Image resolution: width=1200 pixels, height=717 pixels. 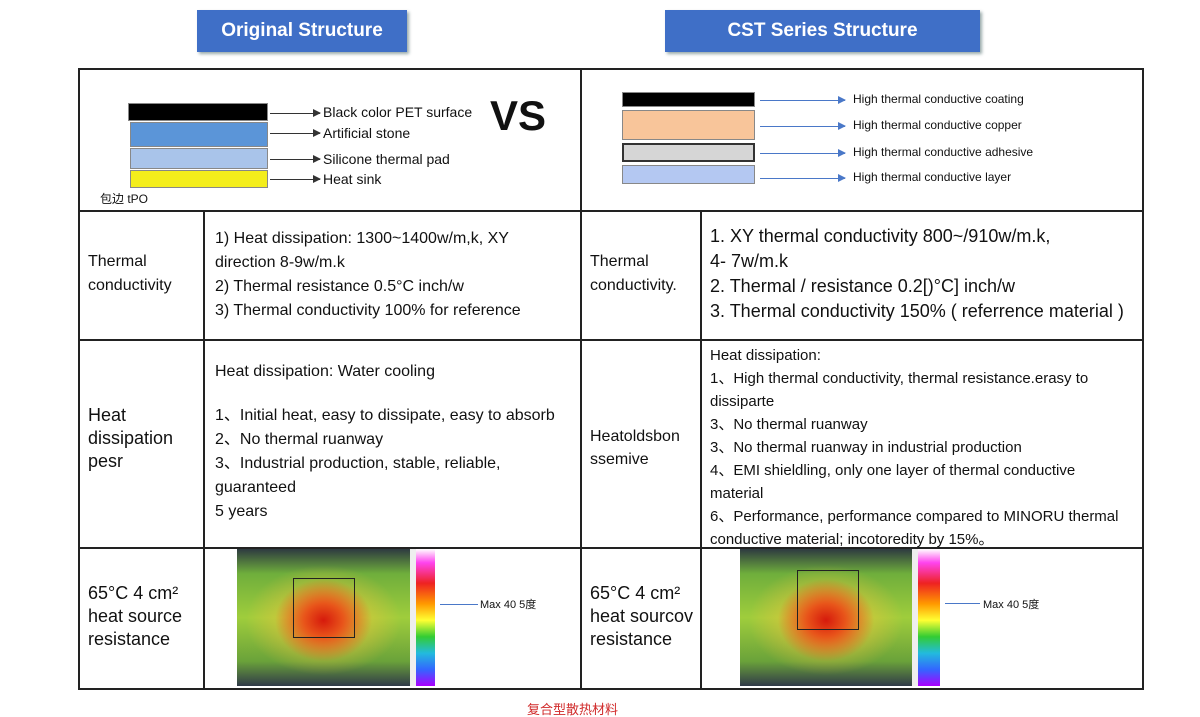 I want to click on layer-label: Heat sink, so click(x=352, y=179).